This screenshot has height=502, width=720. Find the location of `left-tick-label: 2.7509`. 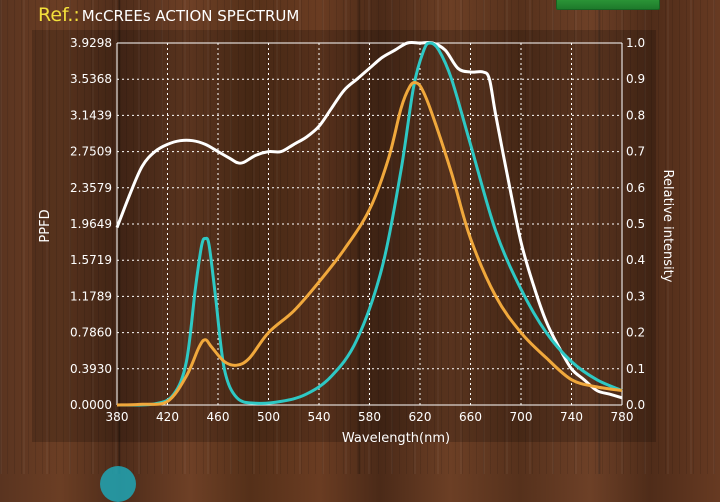

left-tick-label: 2.7509 is located at coordinates (91, 152).